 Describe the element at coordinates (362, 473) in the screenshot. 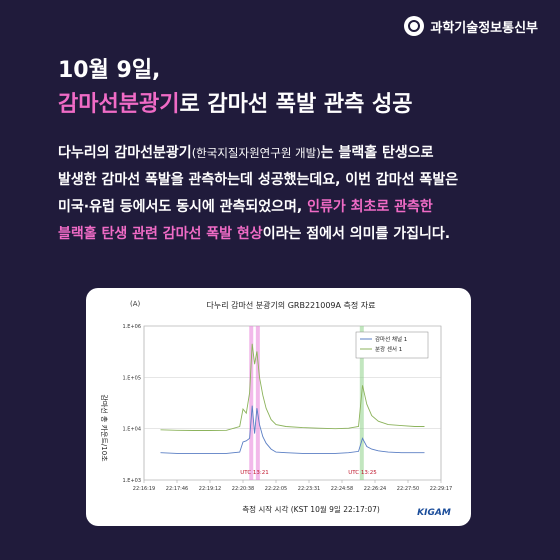

I see `utc-annotation: UTC 13:25` at that location.